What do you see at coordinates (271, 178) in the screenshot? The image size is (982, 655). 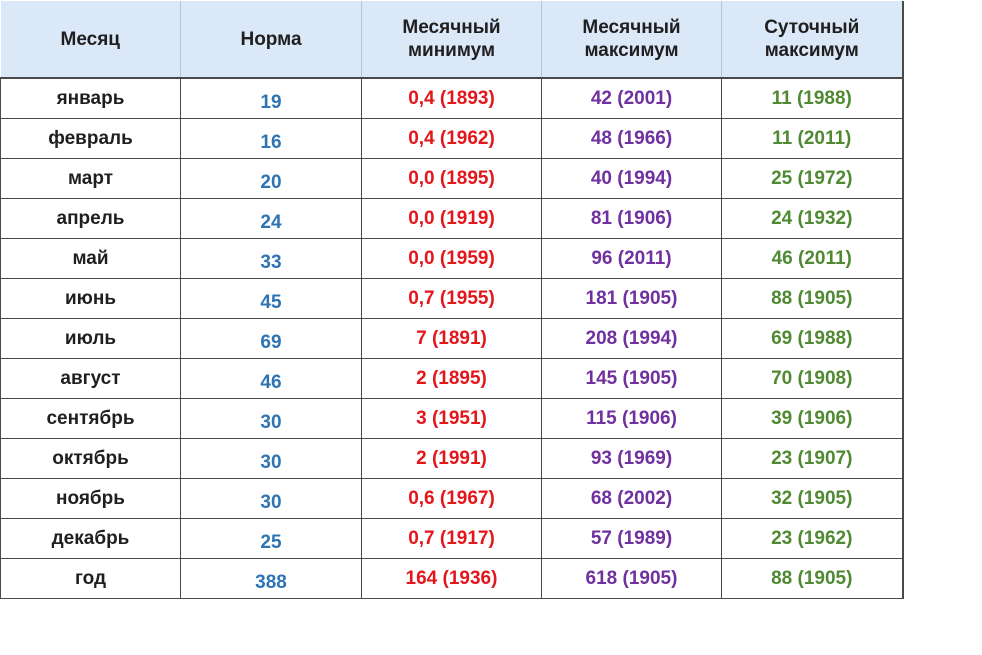 I see `cell-norm: 20` at bounding box center [271, 178].